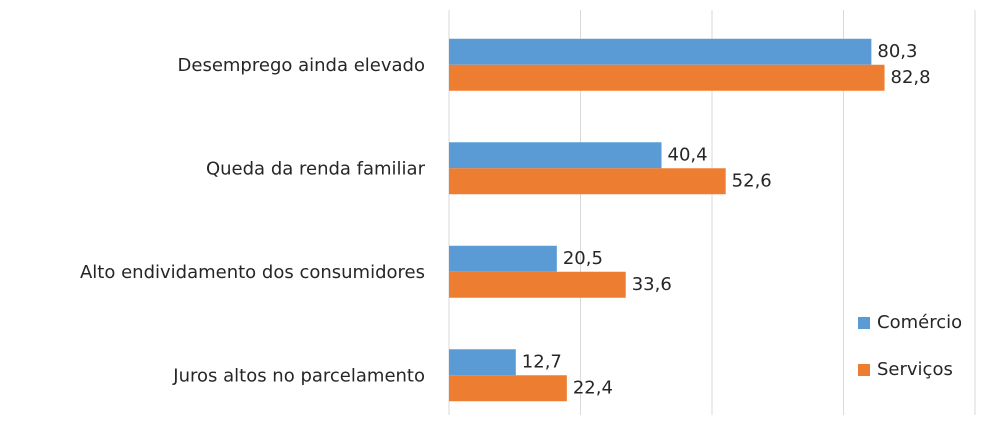 Image resolution: width=982 pixels, height=422 pixels. Describe the element at coordinates (252, 272) in the screenshot. I see `y-tick-label: Alto endividamento dos consumidores` at that location.